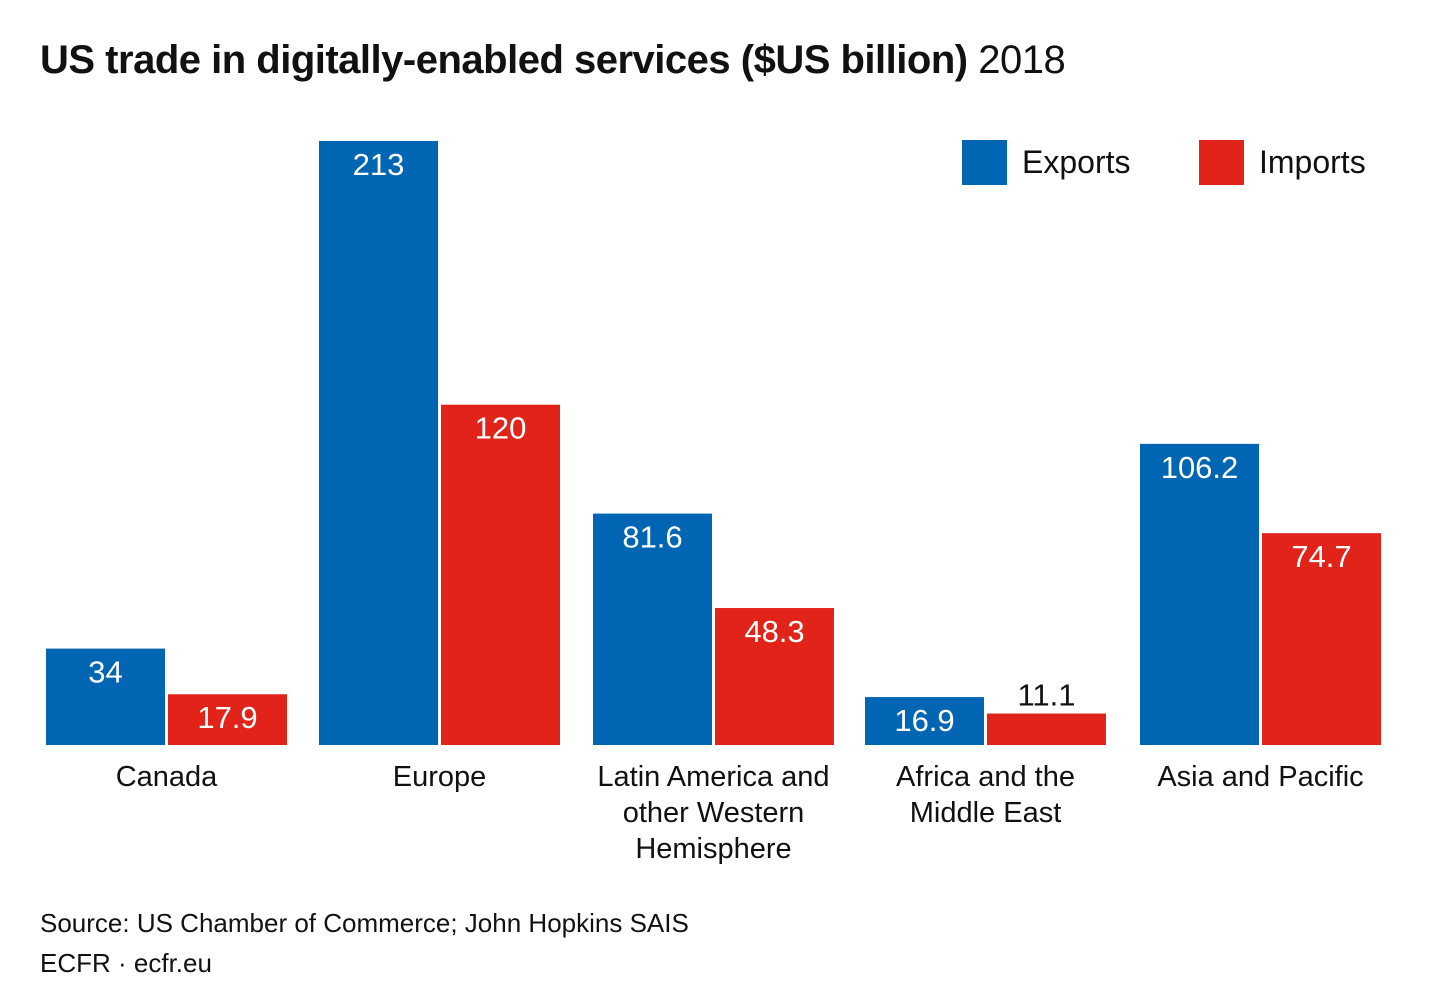  I want to click on imports-value-label-4: 74.7, so click(1321, 556).